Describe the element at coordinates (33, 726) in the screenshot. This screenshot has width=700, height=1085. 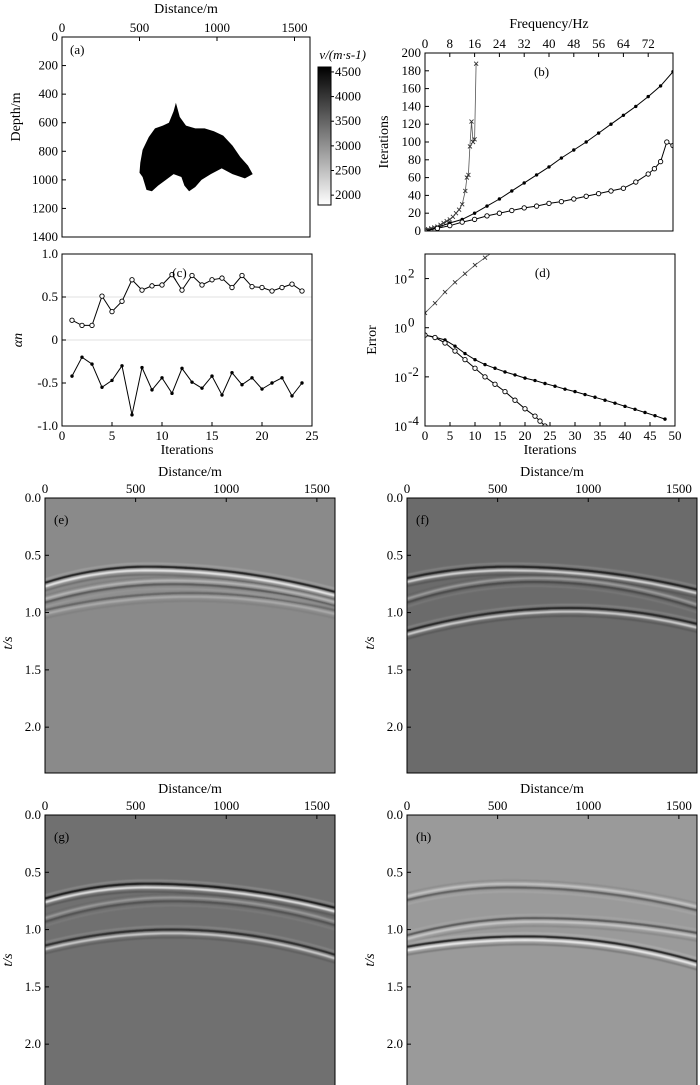
I see `y-tick-label: 2.0` at that location.